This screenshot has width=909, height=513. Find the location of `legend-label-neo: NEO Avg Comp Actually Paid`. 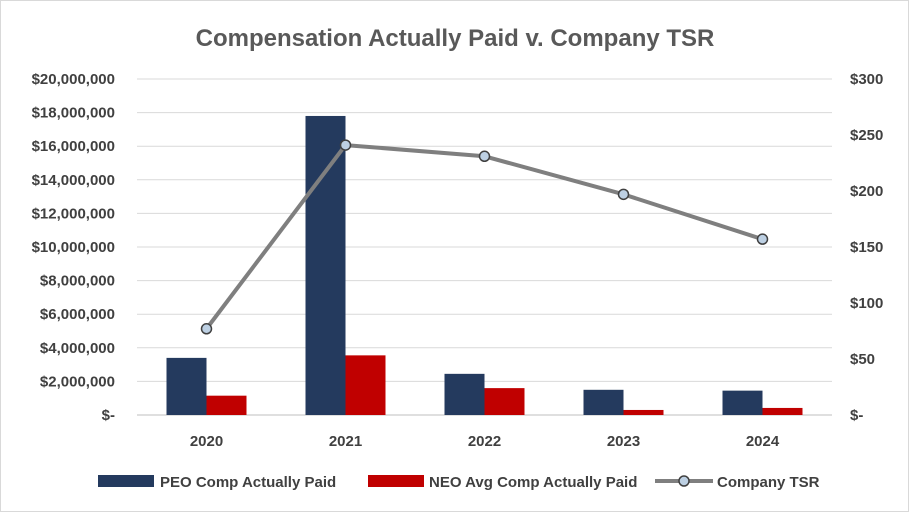

legend-label-neo: NEO Avg Comp Actually Paid is located at coordinates (533, 482).